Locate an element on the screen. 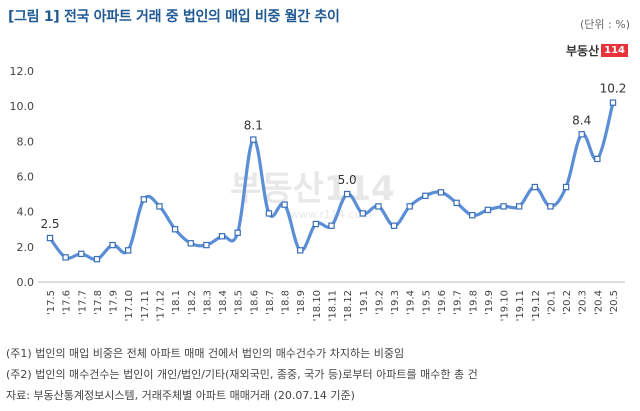 The image size is (640, 411). x-tick-label: '18.10 is located at coordinates (317, 305).